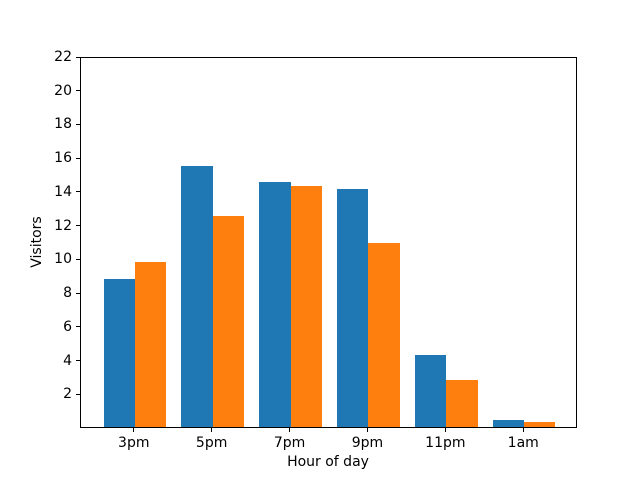  I want to click on bar-3pm-series2, so click(150, 344).